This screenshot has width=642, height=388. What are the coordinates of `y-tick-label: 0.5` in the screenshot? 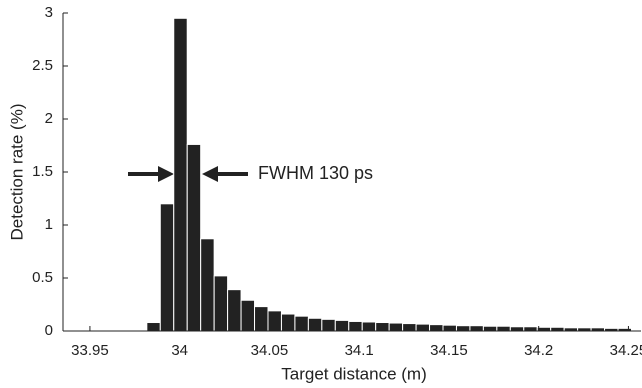 It's located at (42, 277).